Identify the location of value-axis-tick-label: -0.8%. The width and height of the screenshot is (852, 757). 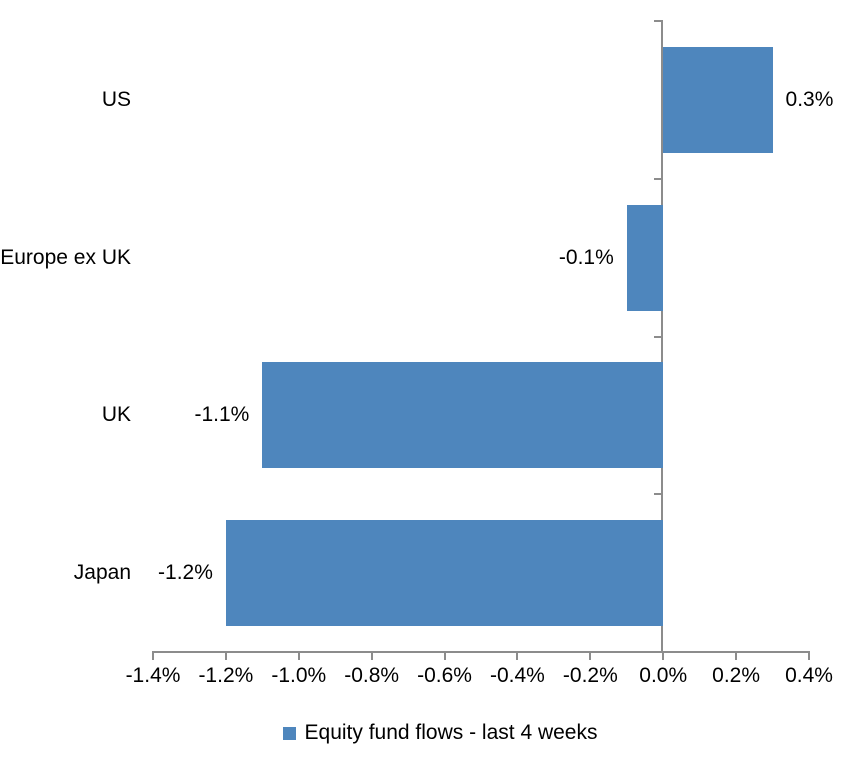
(372, 675).